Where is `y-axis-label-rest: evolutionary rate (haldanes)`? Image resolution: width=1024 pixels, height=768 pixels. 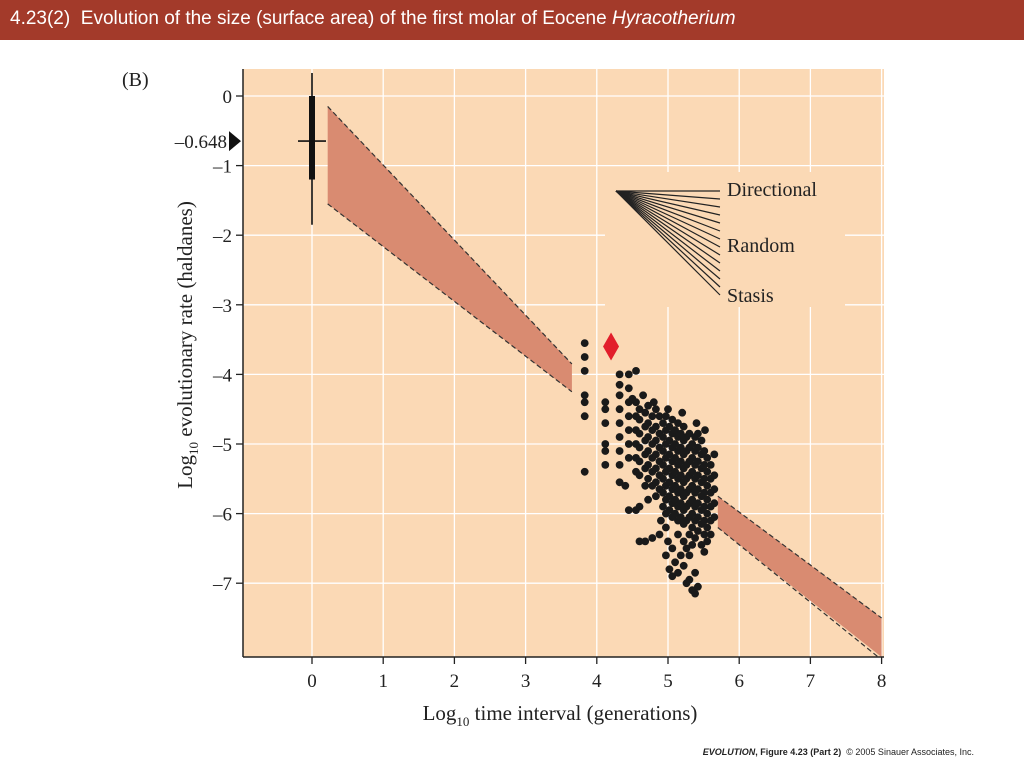 y-axis-label-rest: evolutionary rate (haldanes) is located at coordinates (185, 321).